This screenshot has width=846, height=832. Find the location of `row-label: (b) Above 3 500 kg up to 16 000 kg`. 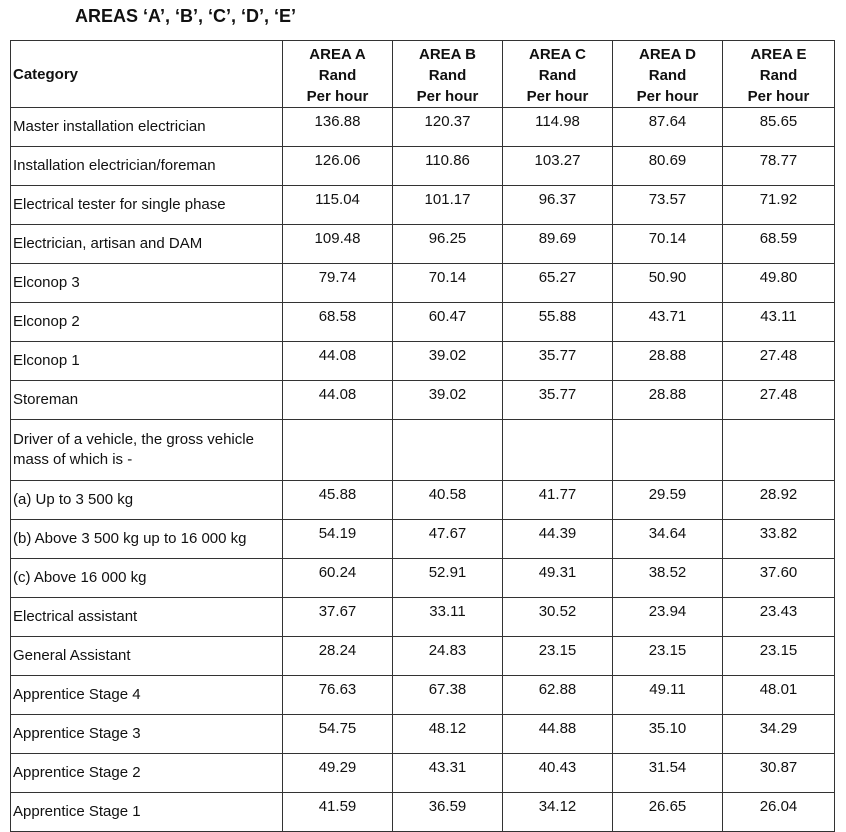

row-label: (b) Above 3 500 kg up to 16 000 kg is located at coordinates (146, 539).